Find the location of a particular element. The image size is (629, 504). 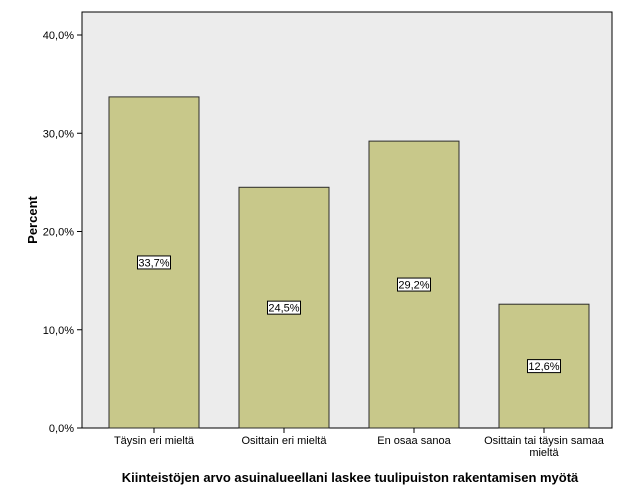

x-tick-label: mieltä is located at coordinates (544, 453).